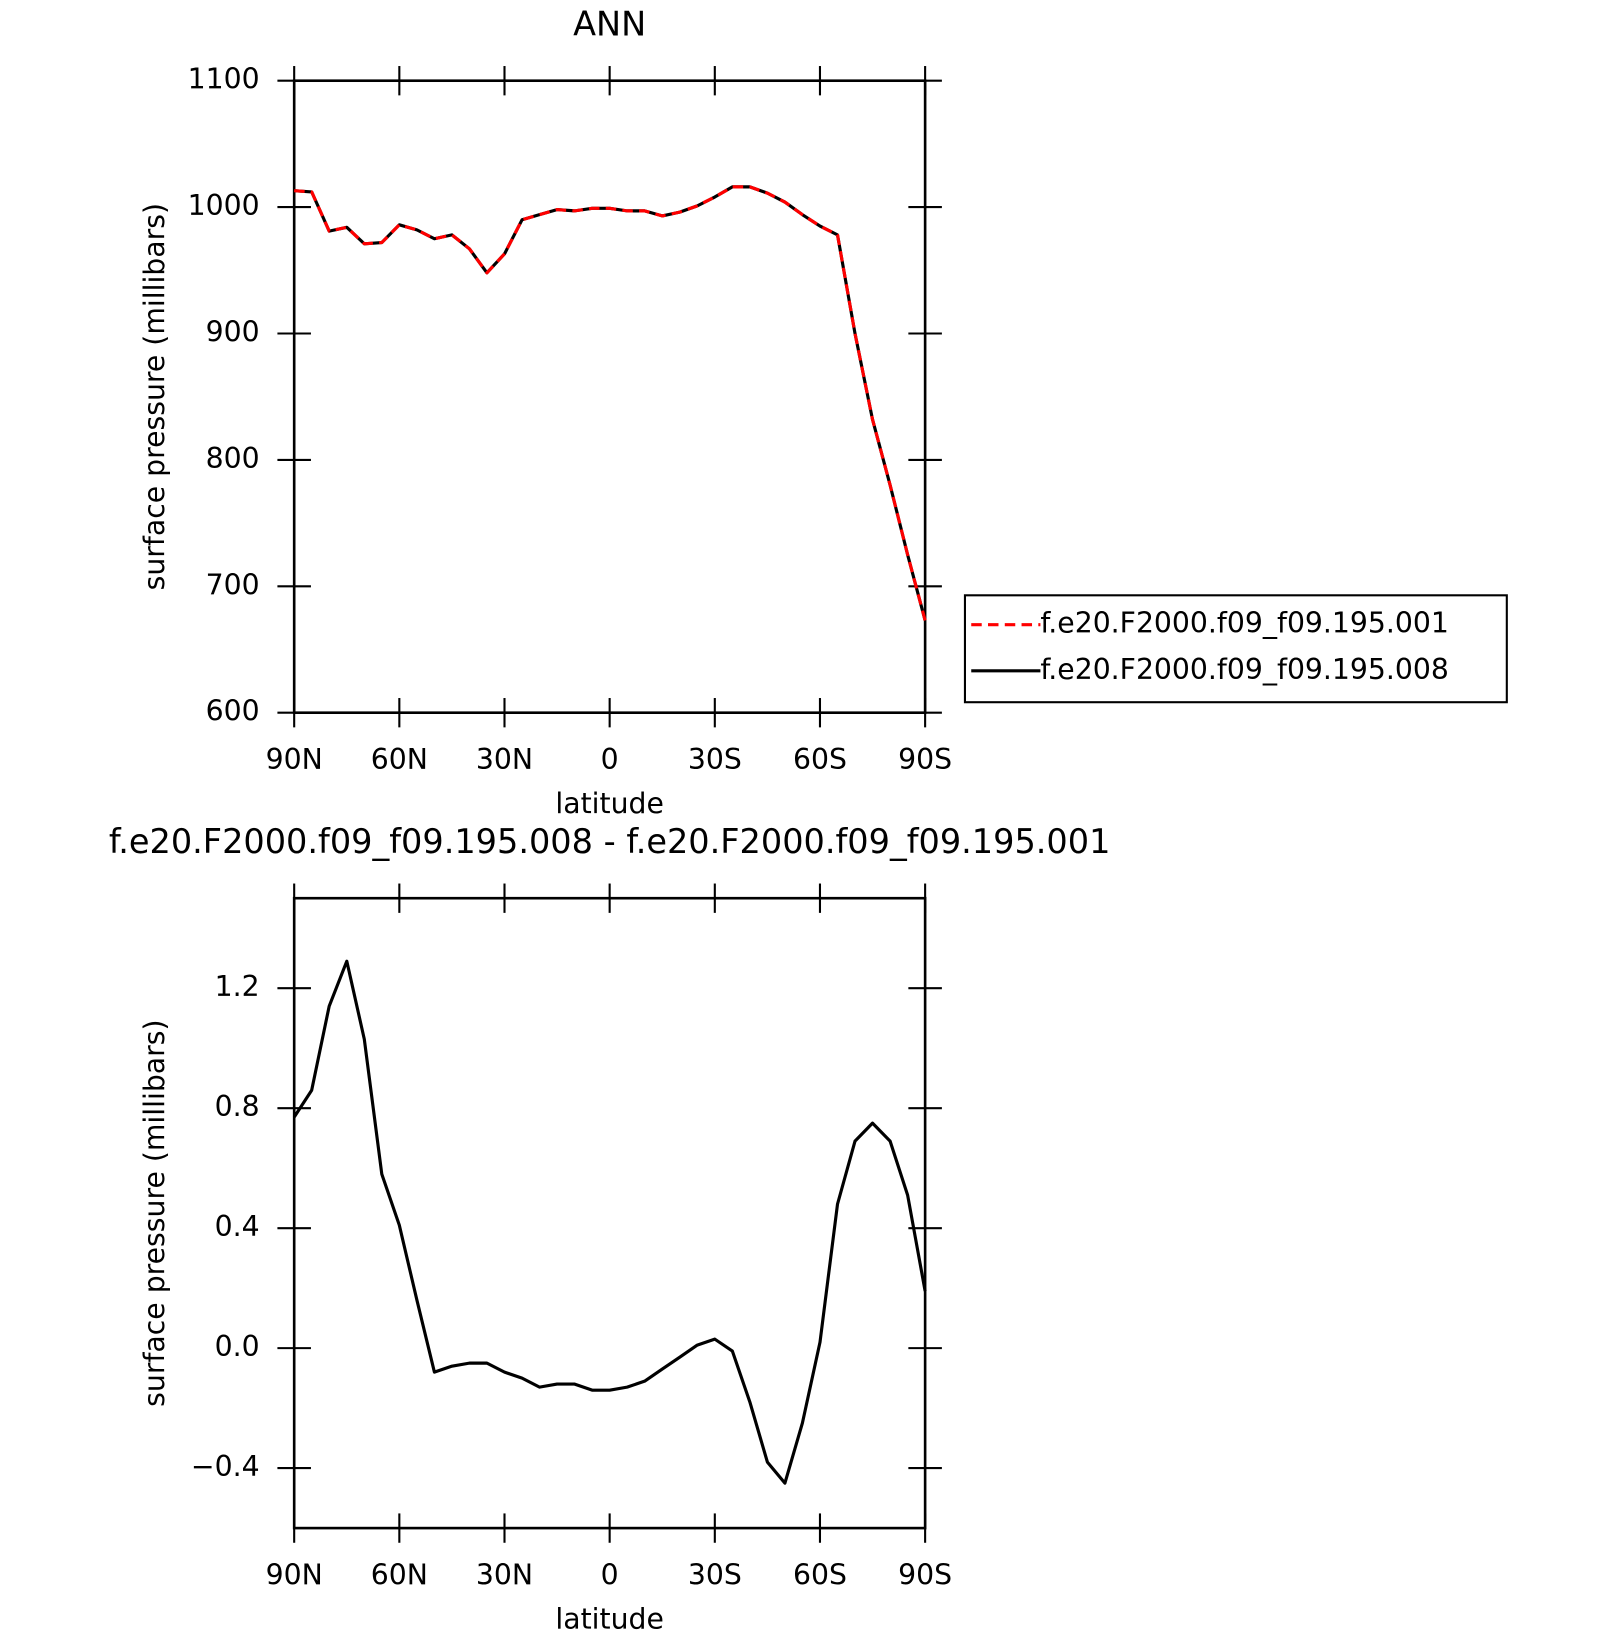 The height and width of the screenshot is (1635, 1605). I want to click on y-tick-label: 0.8, so click(237, 1106).